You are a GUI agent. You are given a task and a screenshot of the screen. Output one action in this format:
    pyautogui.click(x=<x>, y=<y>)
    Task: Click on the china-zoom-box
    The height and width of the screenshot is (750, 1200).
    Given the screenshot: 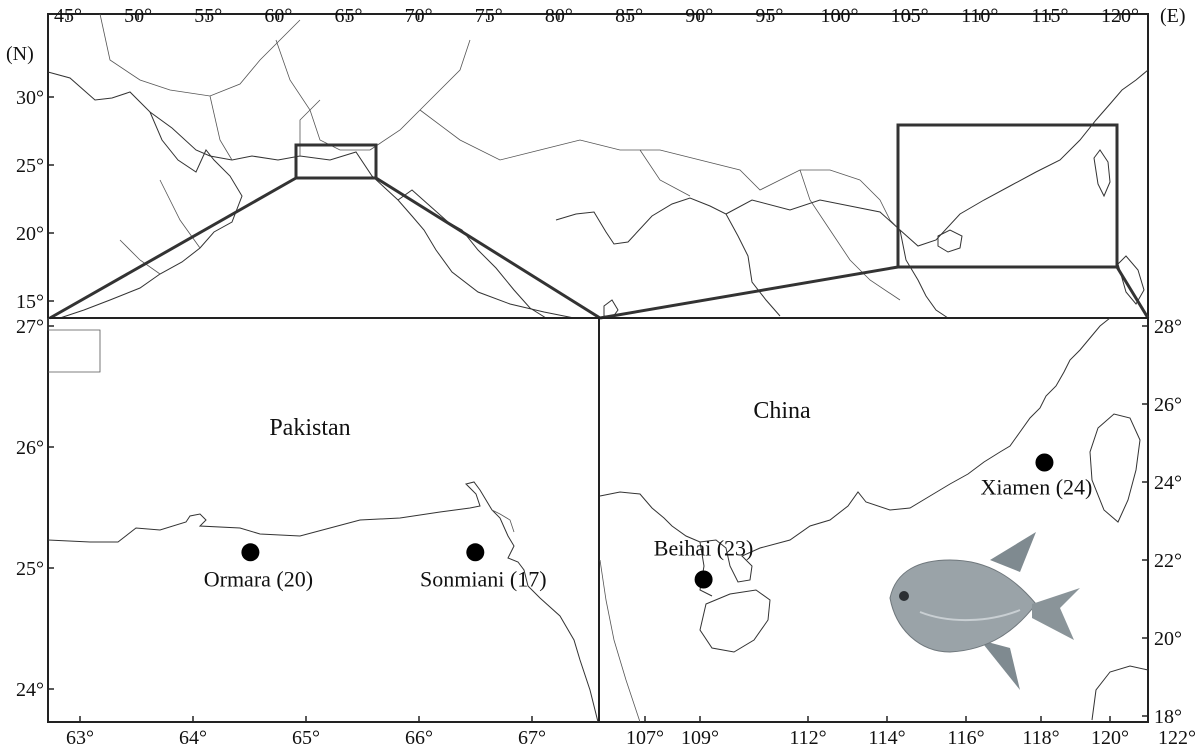 What is the action you would take?
    pyautogui.click(x=1007, y=196)
    